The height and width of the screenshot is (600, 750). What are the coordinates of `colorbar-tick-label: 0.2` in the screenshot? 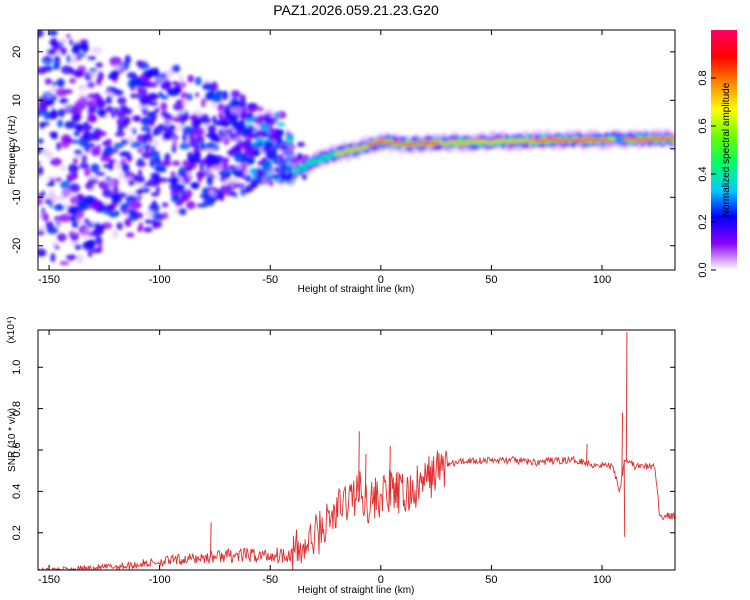 It's located at (703, 221).